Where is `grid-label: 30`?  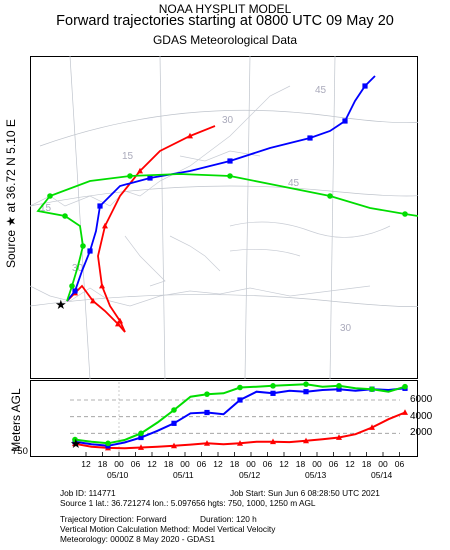
grid-label: 30 is located at coordinates (228, 120).